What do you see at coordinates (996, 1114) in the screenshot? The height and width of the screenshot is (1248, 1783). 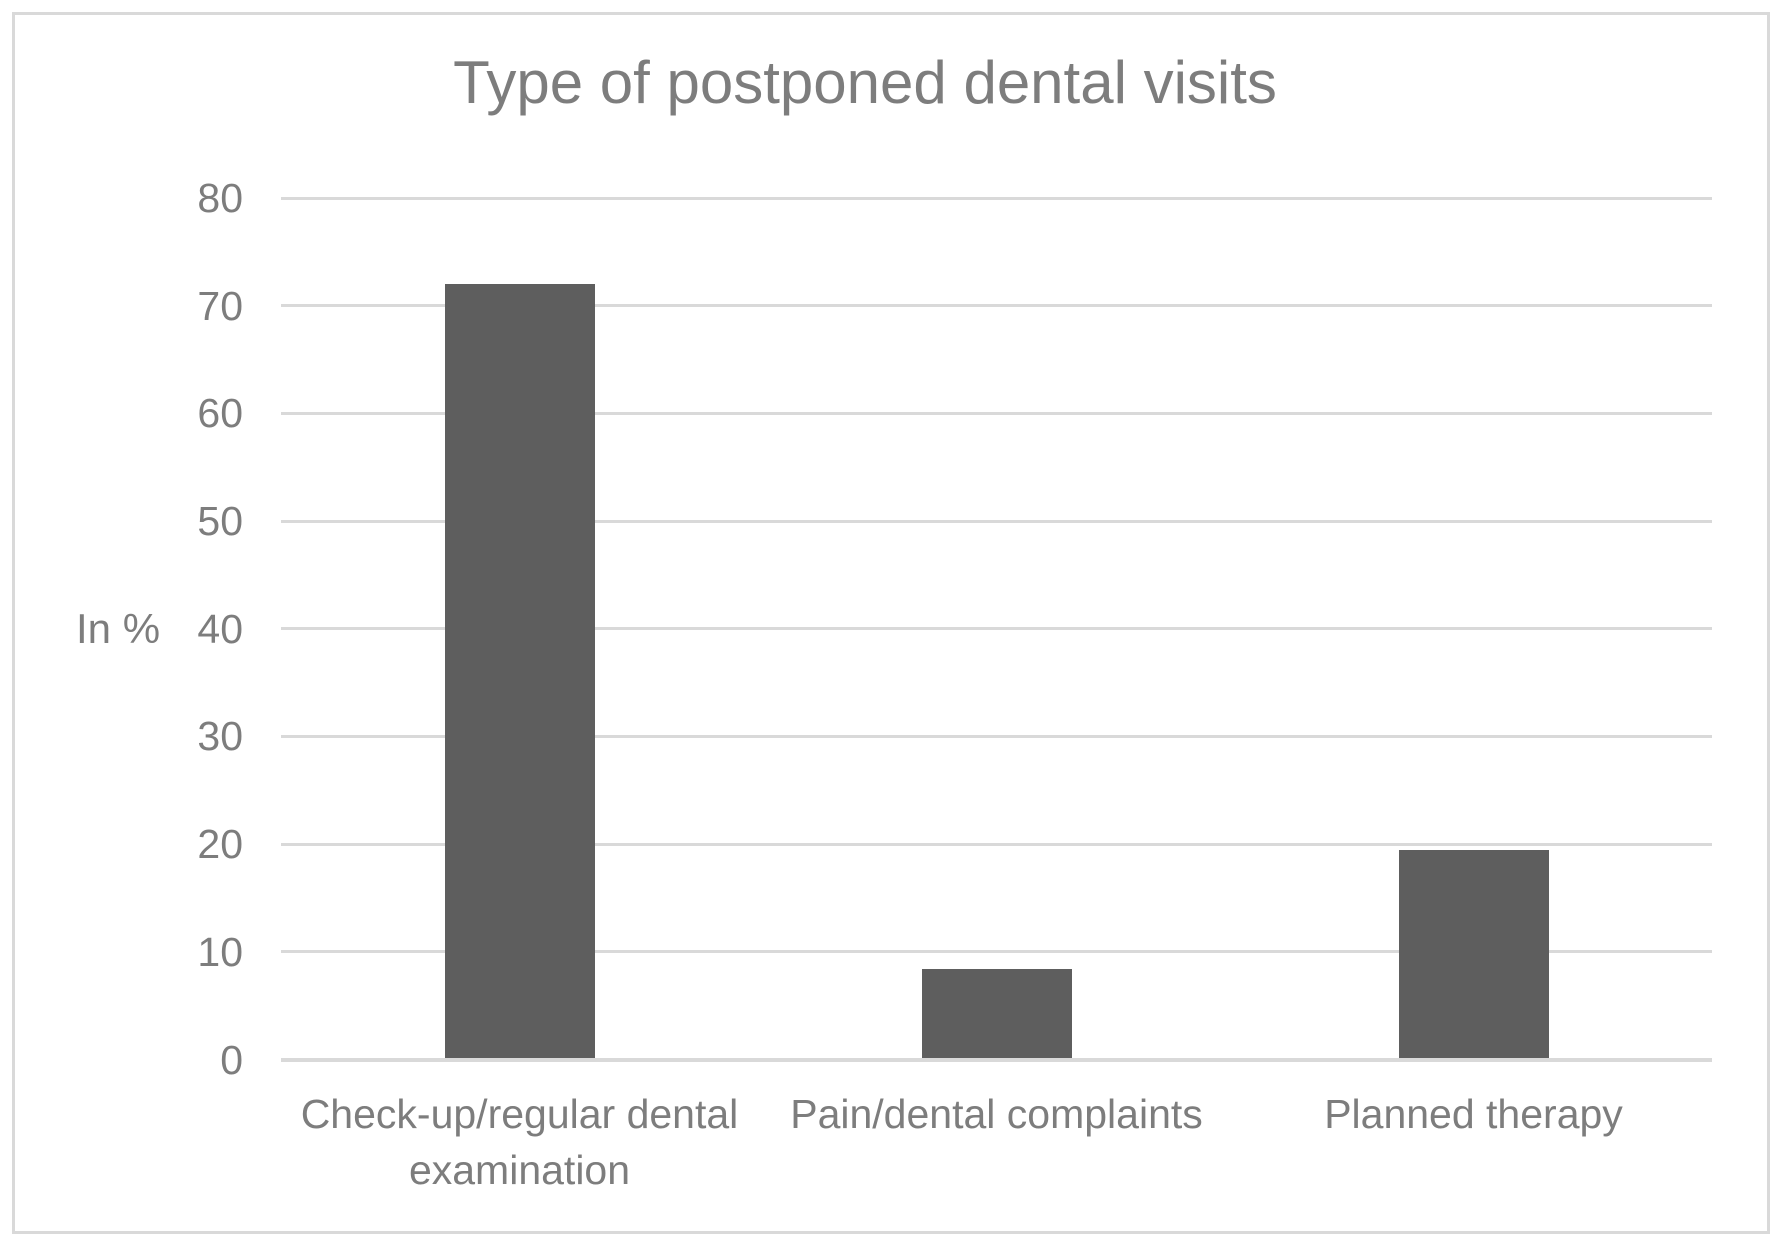 I see `x-category-label: Pain/dental complaints` at bounding box center [996, 1114].